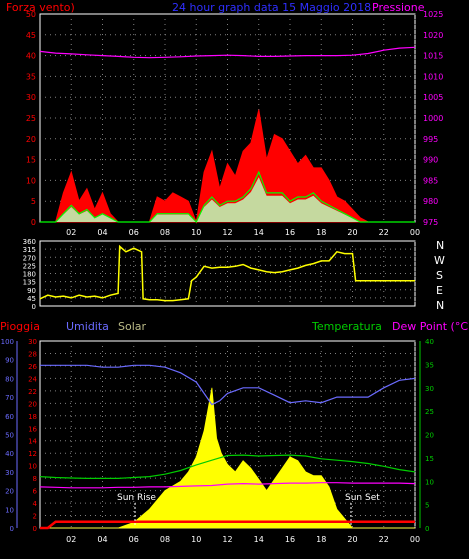 The width and height of the screenshot is (469, 559). Describe the element at coordinates (32, 379) in the screenshot. I see `rain-tick-label: 24` at that location.